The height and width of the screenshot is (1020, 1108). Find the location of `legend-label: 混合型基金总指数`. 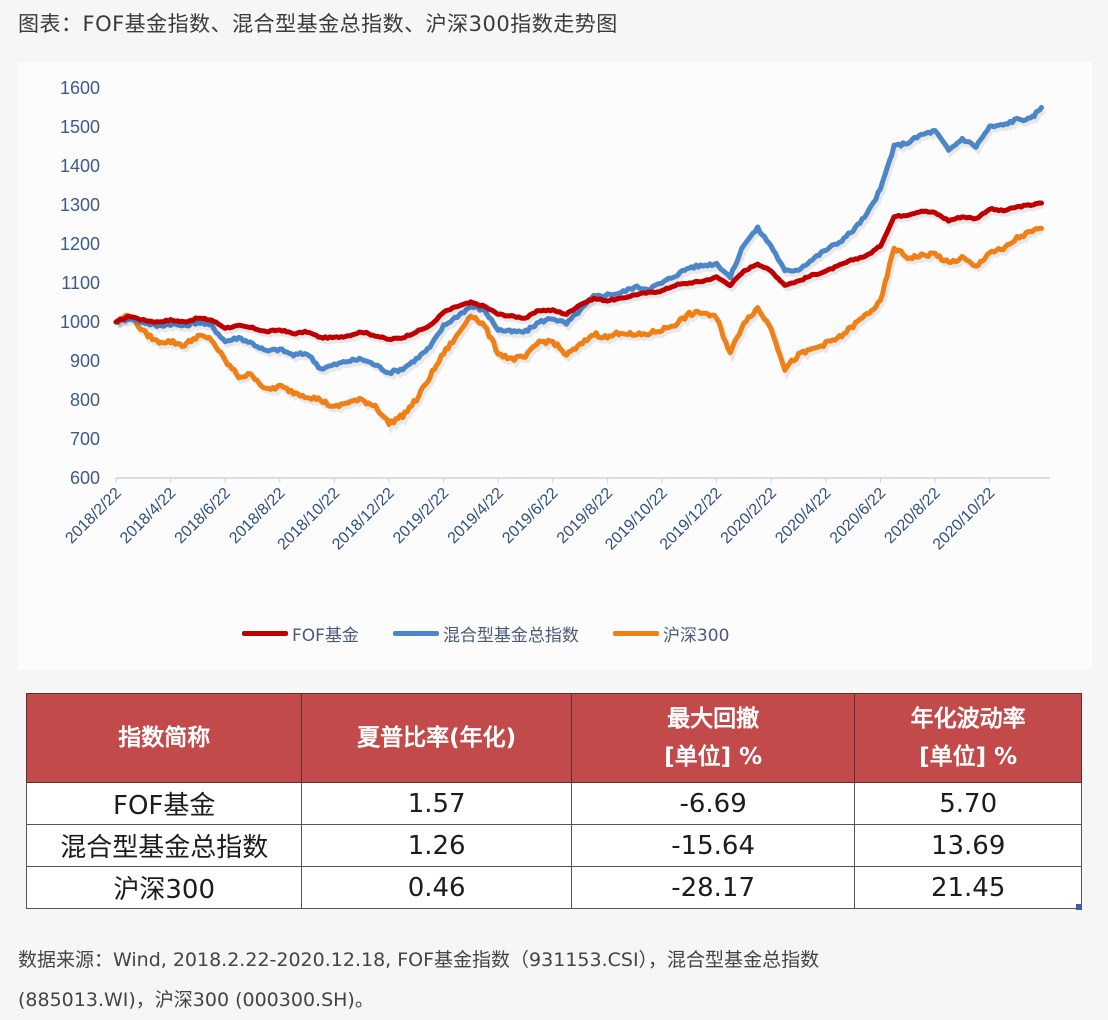

legend-label: 混合型基金总指数 is located at coordinates (510, 635).